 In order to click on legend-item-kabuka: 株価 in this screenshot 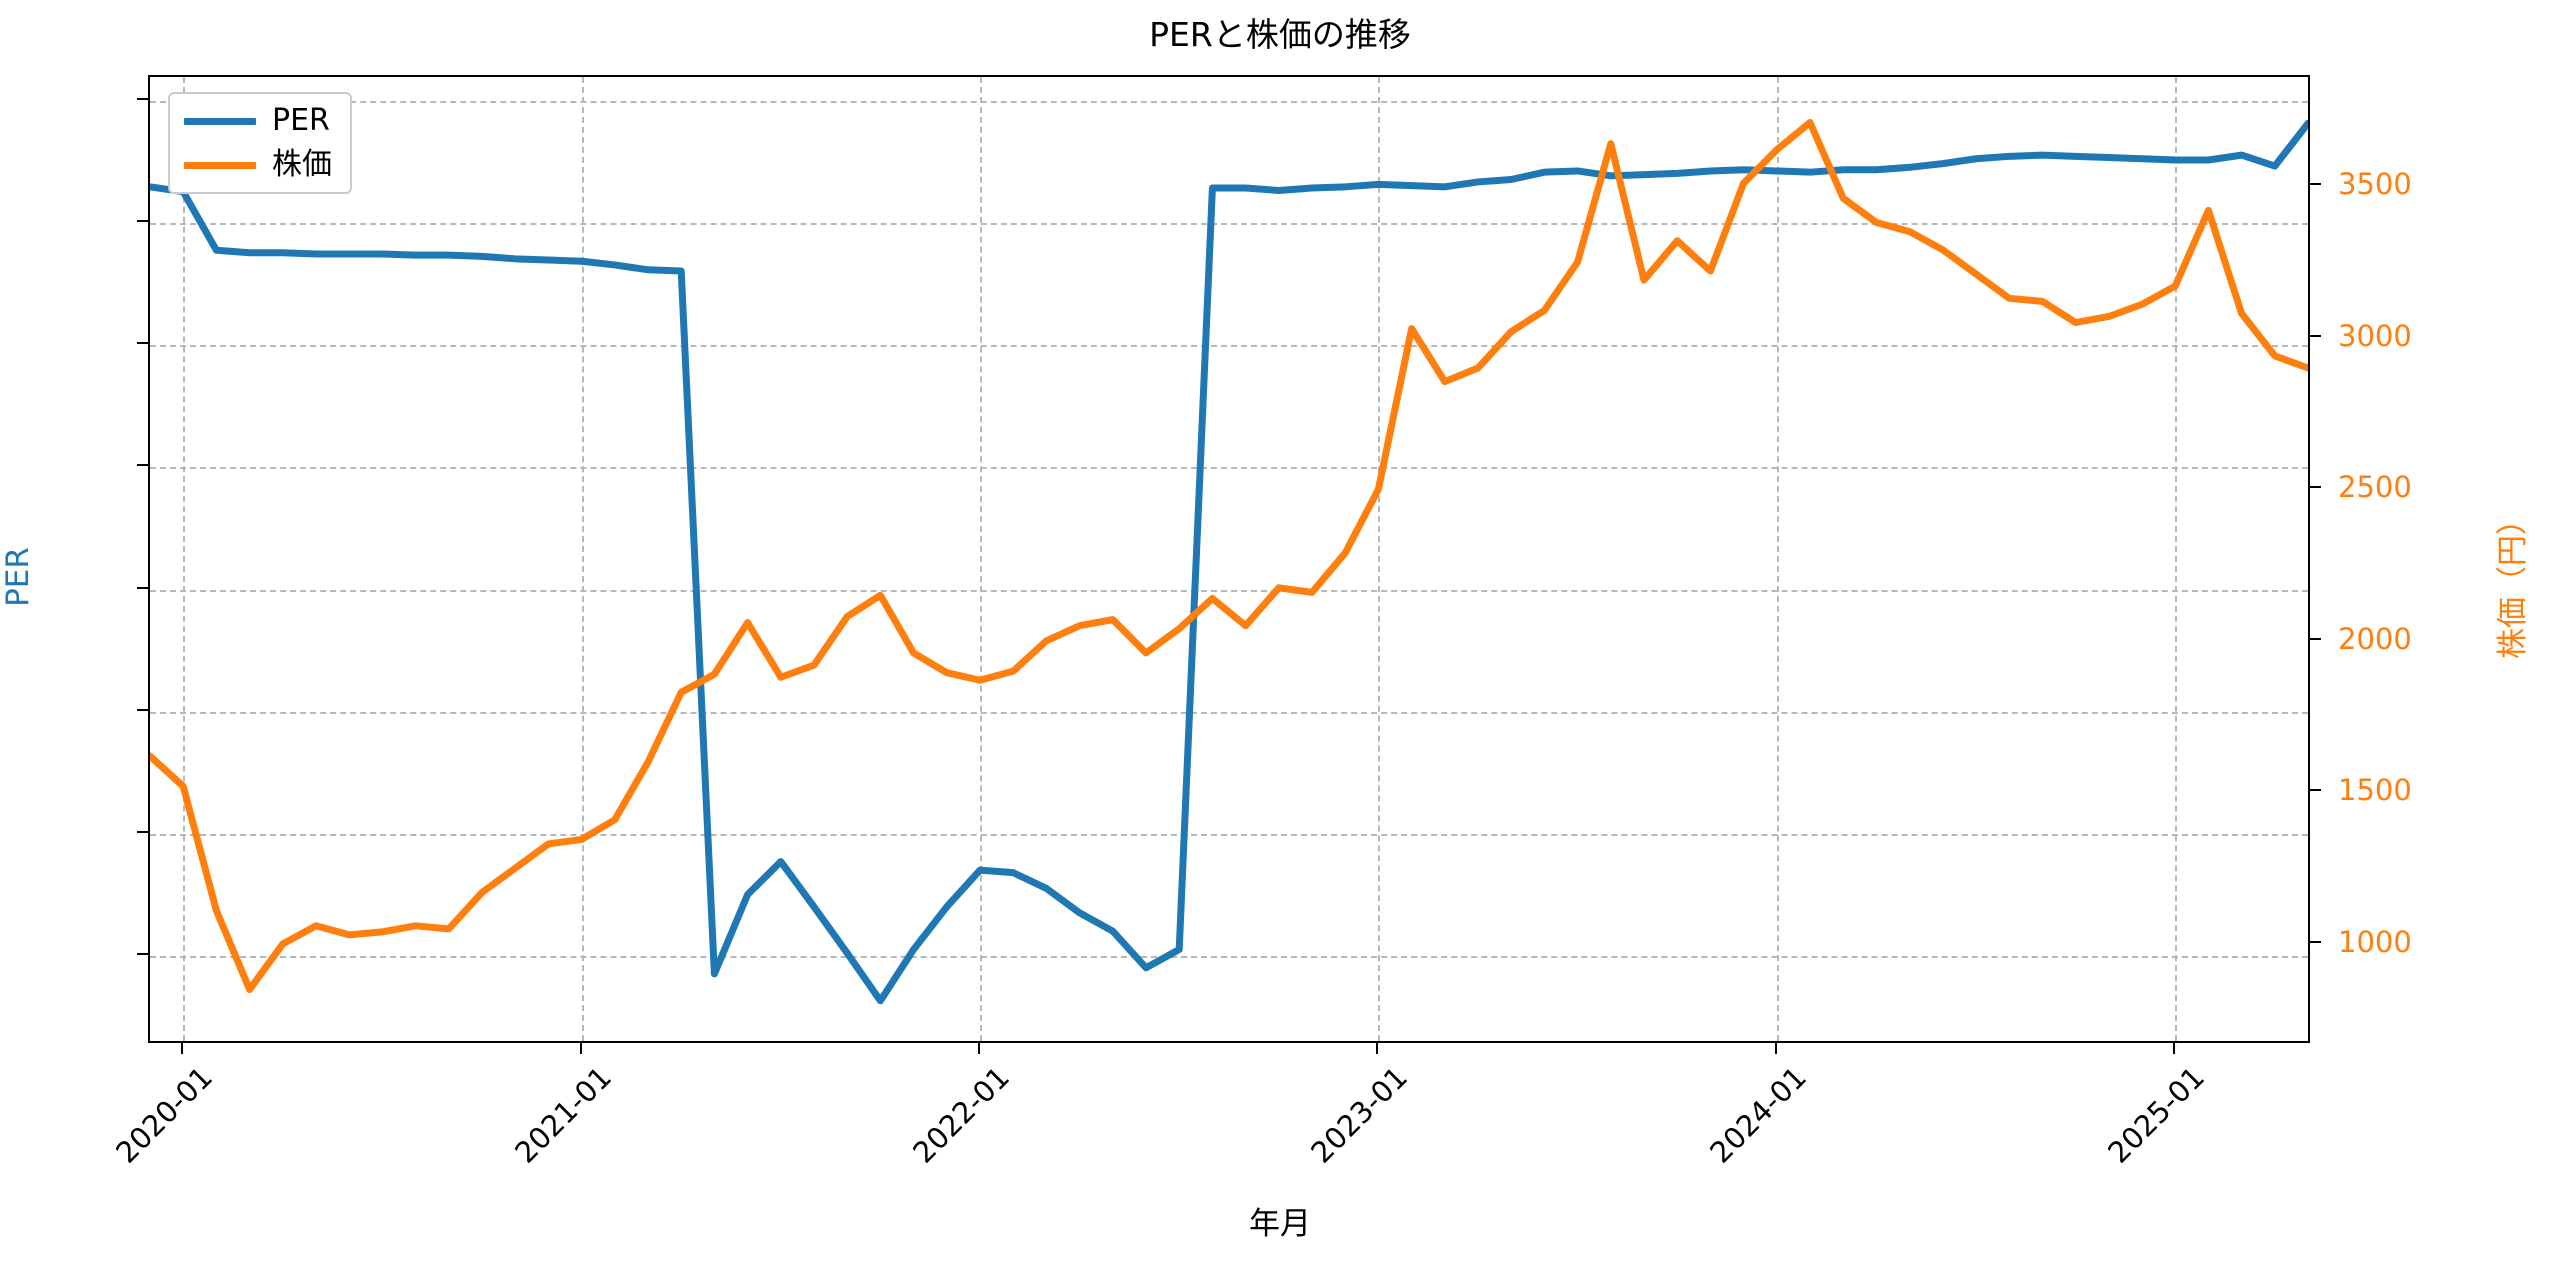, I will do `click(258, 165)`.